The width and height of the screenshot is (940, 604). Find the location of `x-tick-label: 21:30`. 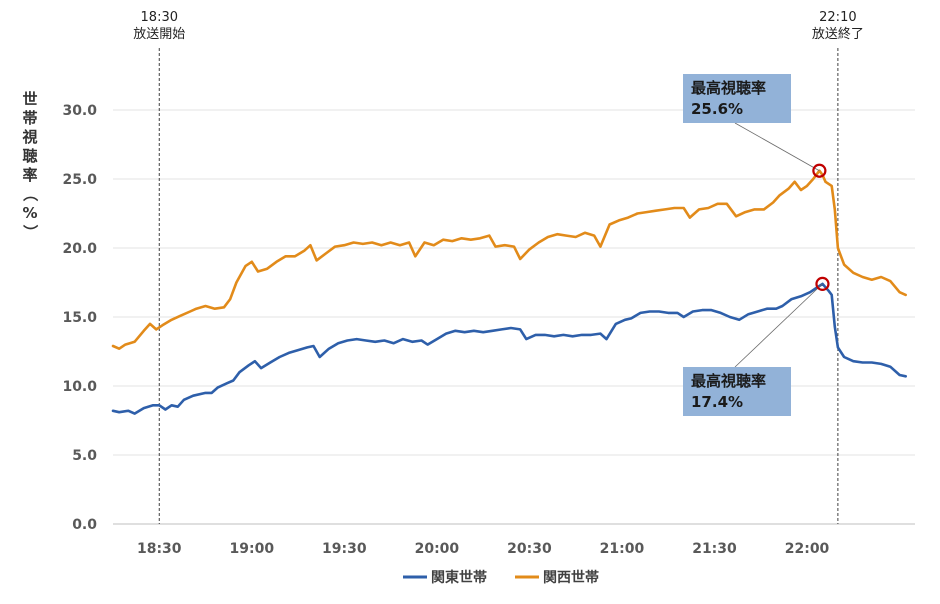

x-tick-label: 21:30 is located at coordinates (714, 549).